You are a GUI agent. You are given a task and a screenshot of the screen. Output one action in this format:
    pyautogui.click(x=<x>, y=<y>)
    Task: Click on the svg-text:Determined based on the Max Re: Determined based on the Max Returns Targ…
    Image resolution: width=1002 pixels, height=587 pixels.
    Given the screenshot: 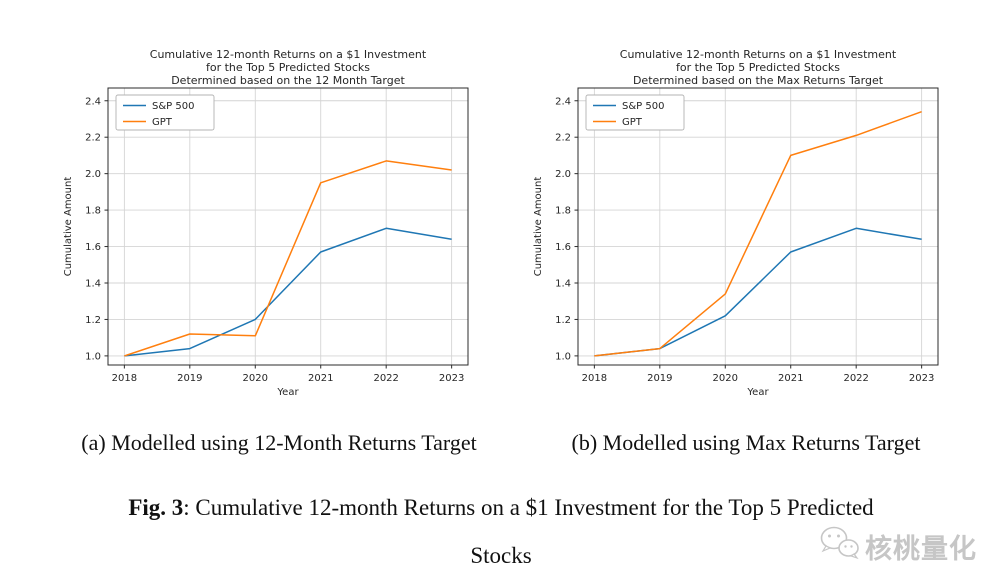 What is the action you would take?
    pyautogui.click(x=758, y=80)
    